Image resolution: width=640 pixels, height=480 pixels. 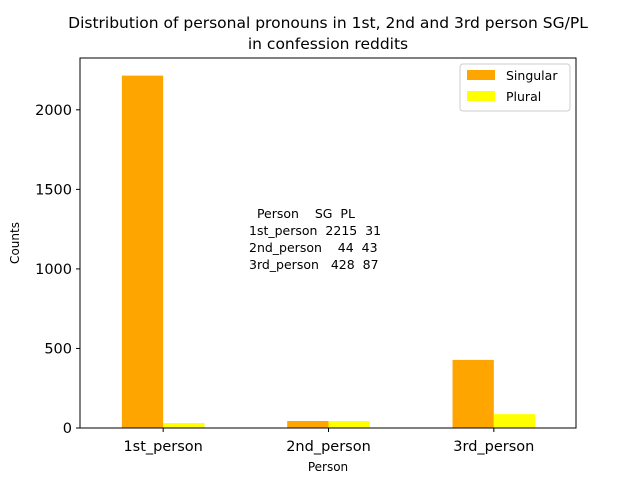 What do you see at coordinates (184, 425) in the screenshot?
I see `bar-plural-1st_person` at bounding box center [184, 425].